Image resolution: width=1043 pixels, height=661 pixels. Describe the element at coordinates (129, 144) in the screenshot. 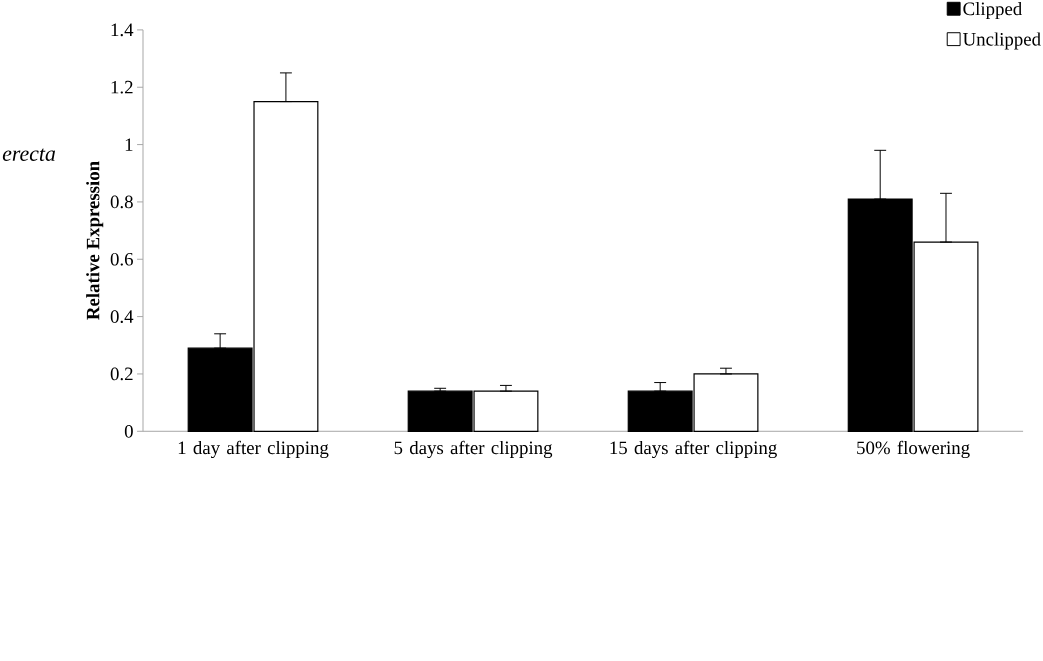

I see `y-tick-label: 1` at that location.